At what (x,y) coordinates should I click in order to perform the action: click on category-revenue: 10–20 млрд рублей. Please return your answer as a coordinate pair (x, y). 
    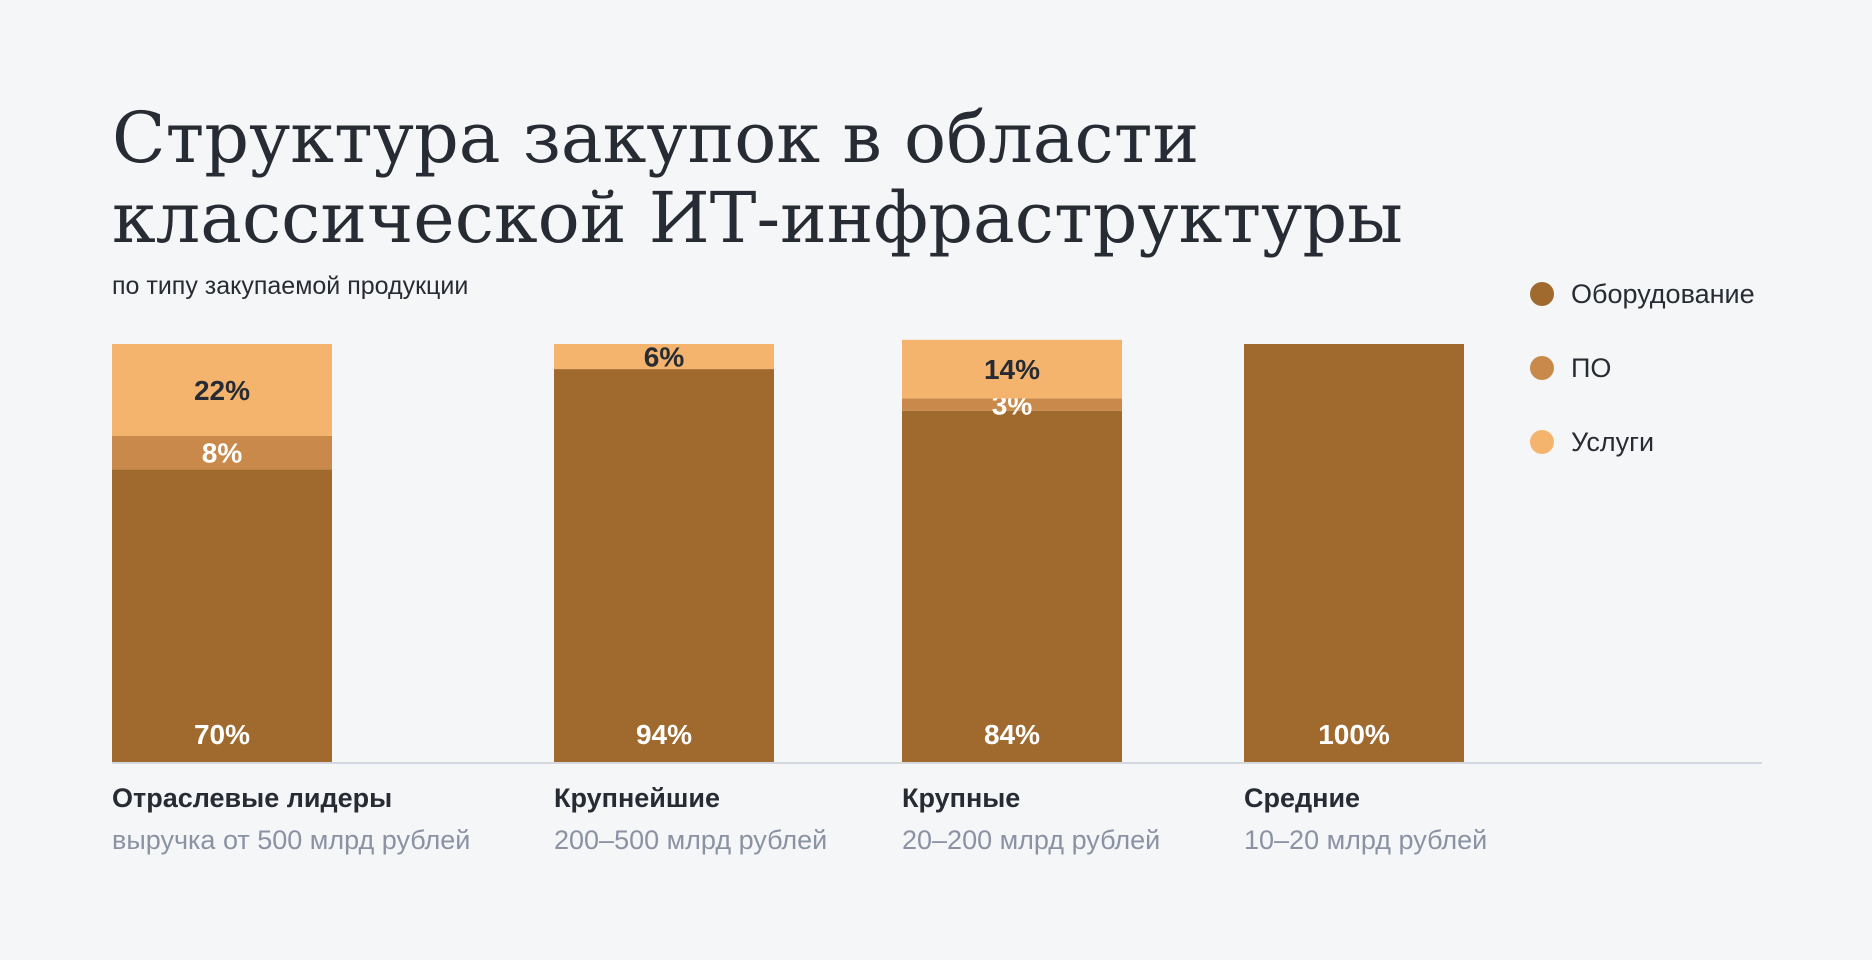
    Looking at the image, I should click on (1366, 840).